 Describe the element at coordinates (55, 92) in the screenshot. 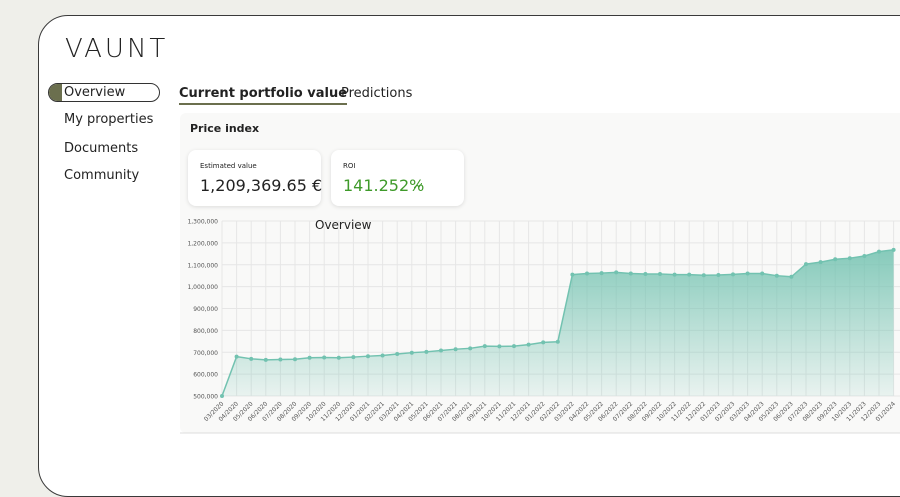

I see `active-marker` at that location.